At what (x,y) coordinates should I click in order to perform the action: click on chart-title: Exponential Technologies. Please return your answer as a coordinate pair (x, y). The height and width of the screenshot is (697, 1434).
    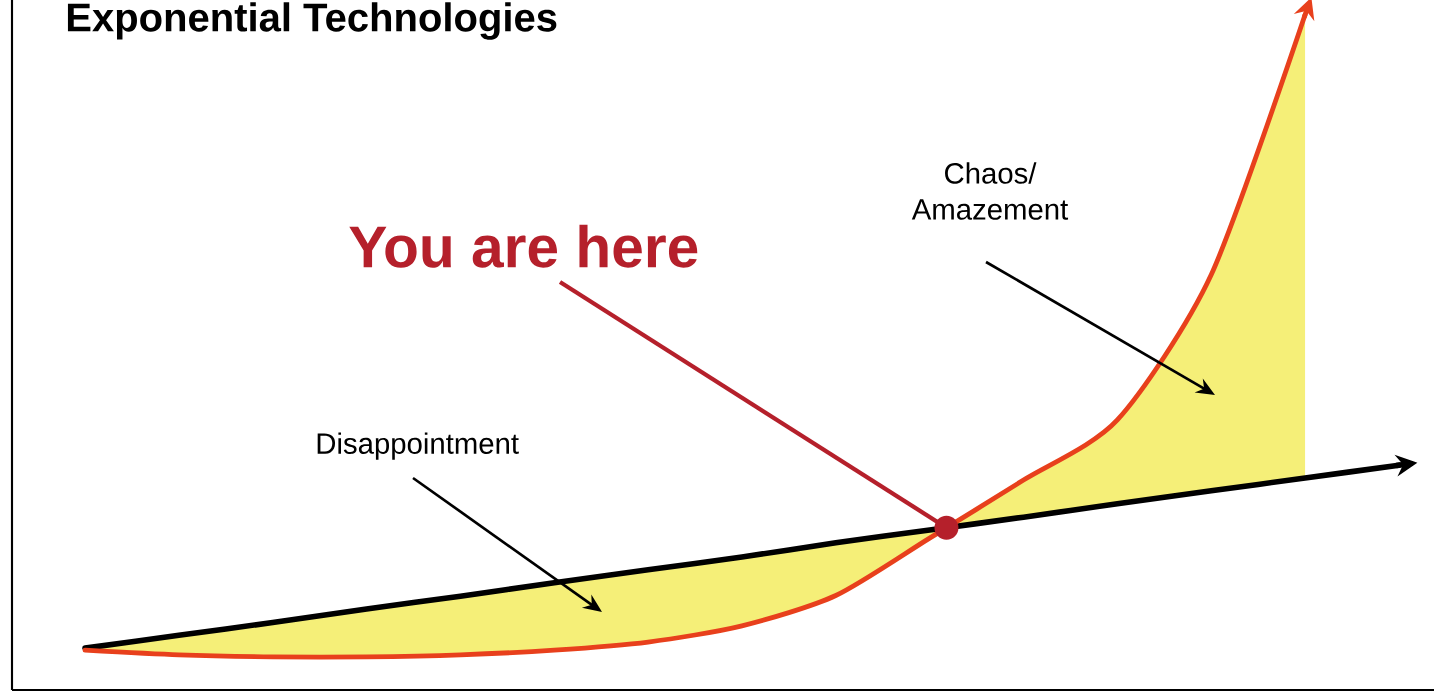
    Looking at the image, I should click on (312, 21).